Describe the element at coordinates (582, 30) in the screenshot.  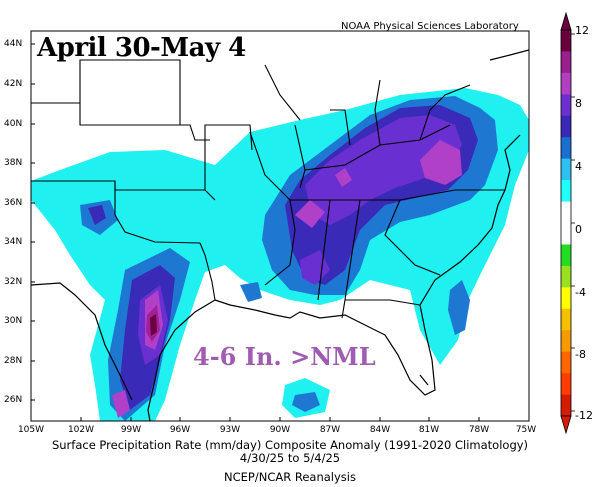
I see `colorbar-tick: 12` at that location.